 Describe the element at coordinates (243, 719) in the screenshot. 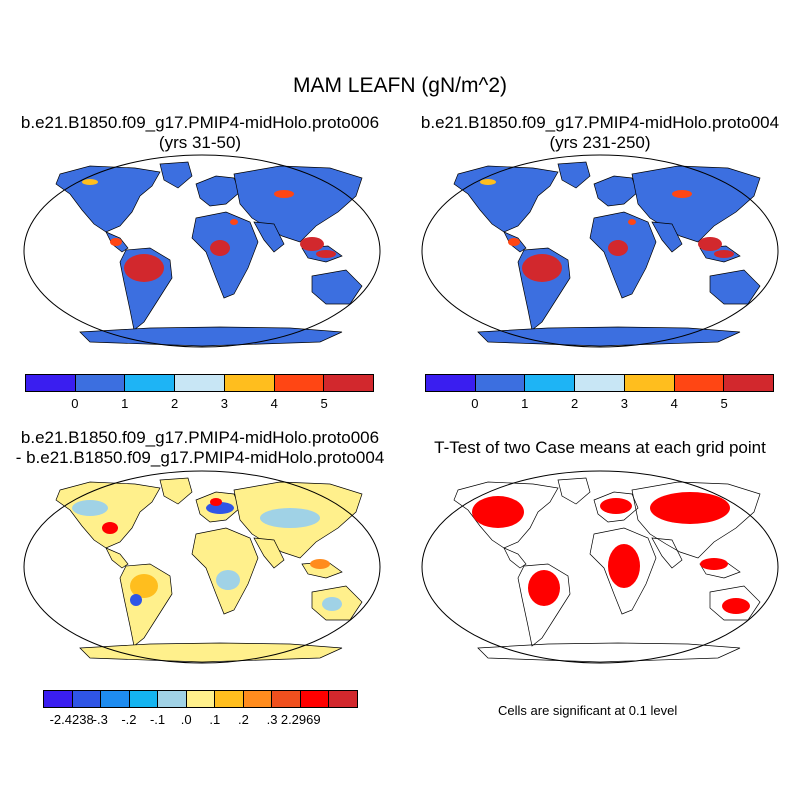

I see `colorbar-diff-tick-label: .2` at that location.